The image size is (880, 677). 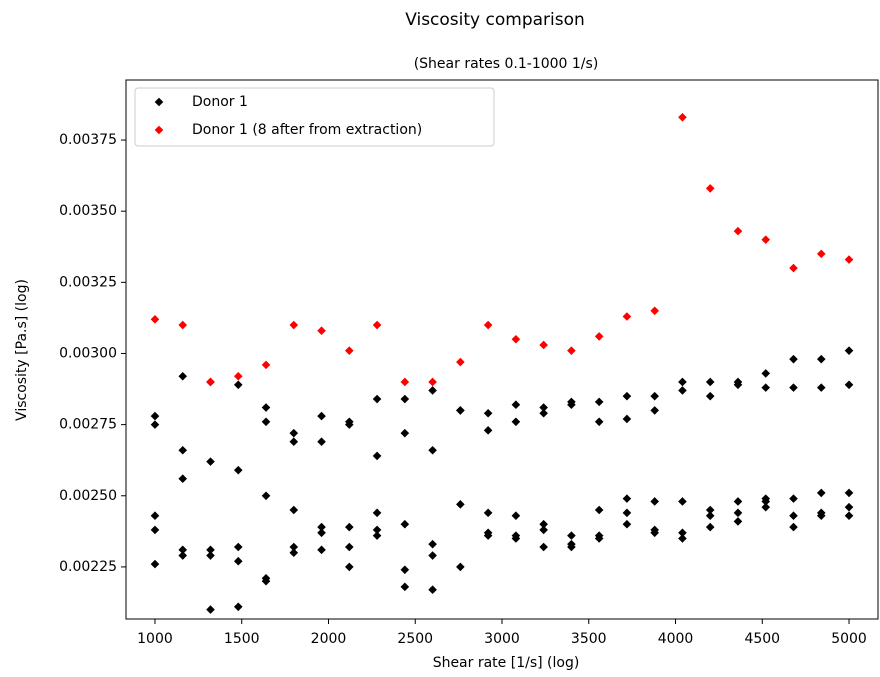 What do you see at coordinates (676, 639) in the screenshot?
I see `x-tick-label: 4000` at bounding box center [676, 639].